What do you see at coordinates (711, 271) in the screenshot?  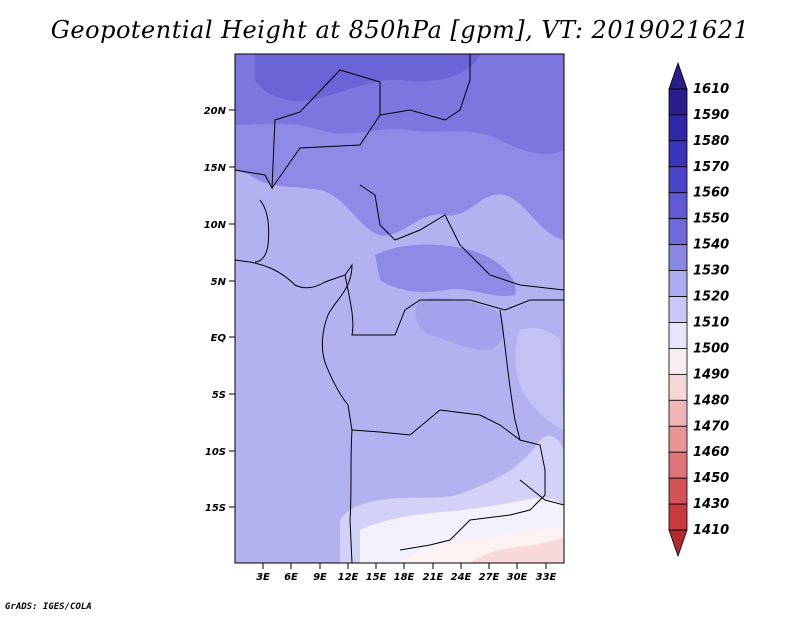 I see `colorbar-label: 1530` at bounding box center [711, 271].